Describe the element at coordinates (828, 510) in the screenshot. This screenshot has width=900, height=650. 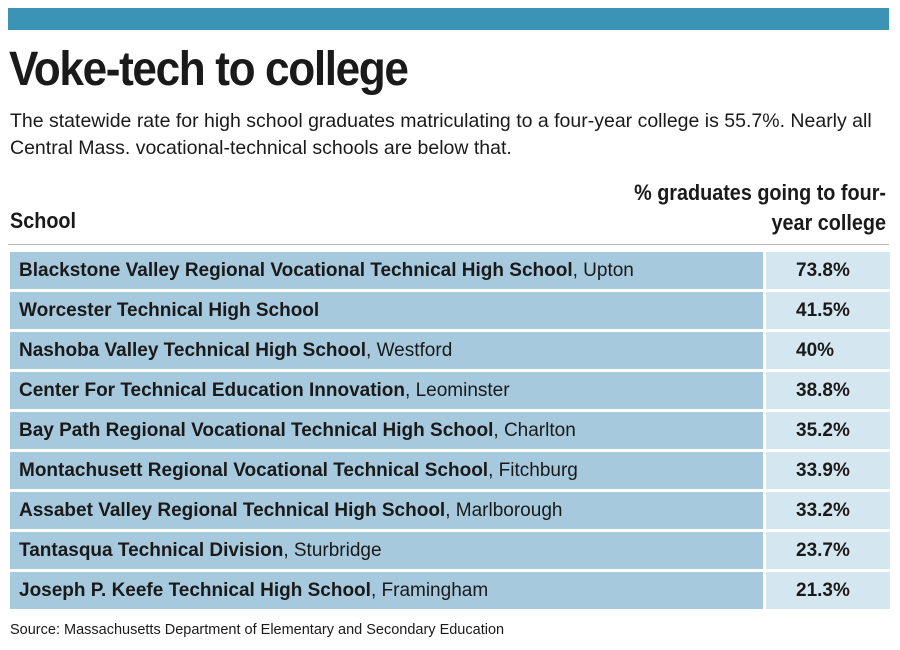
I see `percent-value: 33.2%` at that location.